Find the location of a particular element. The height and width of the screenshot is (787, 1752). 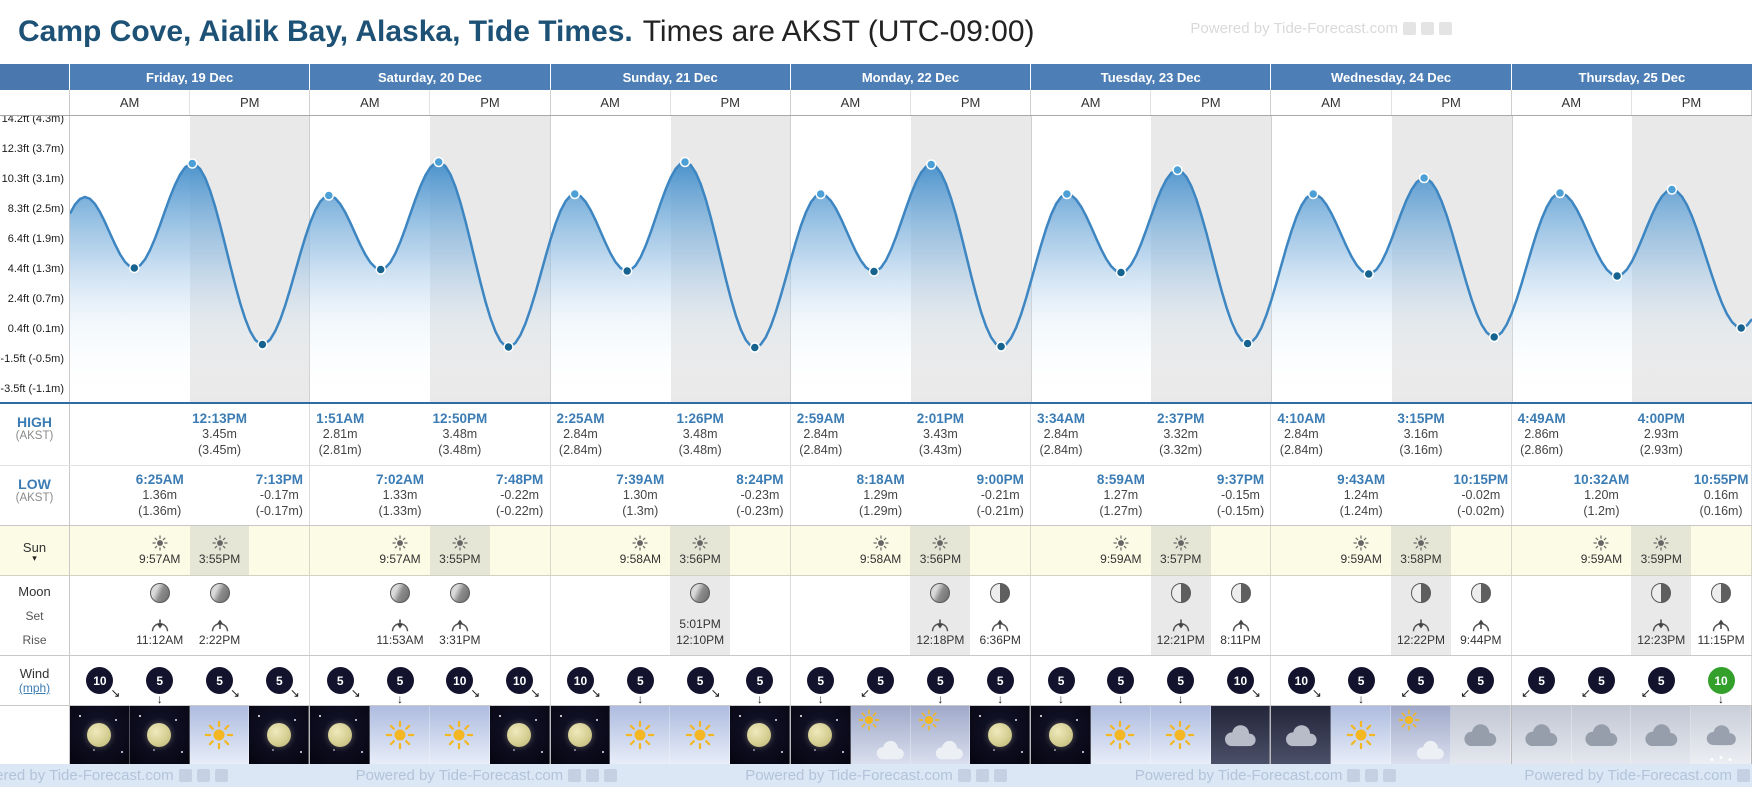

low-tide-height: -0.17m is located at coordinates (279, 495).